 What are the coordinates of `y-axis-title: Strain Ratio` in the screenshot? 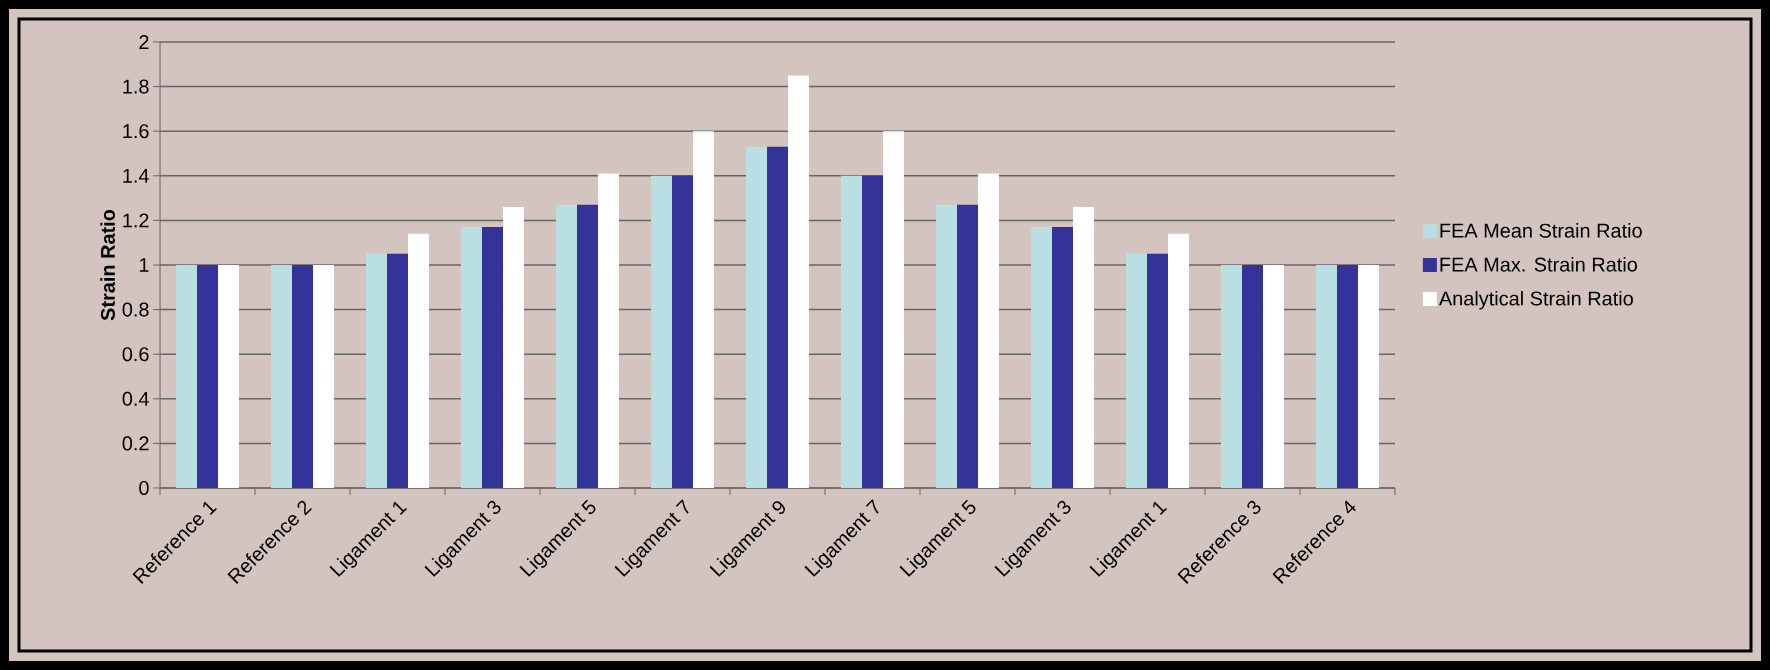 It's located at (107, 265).